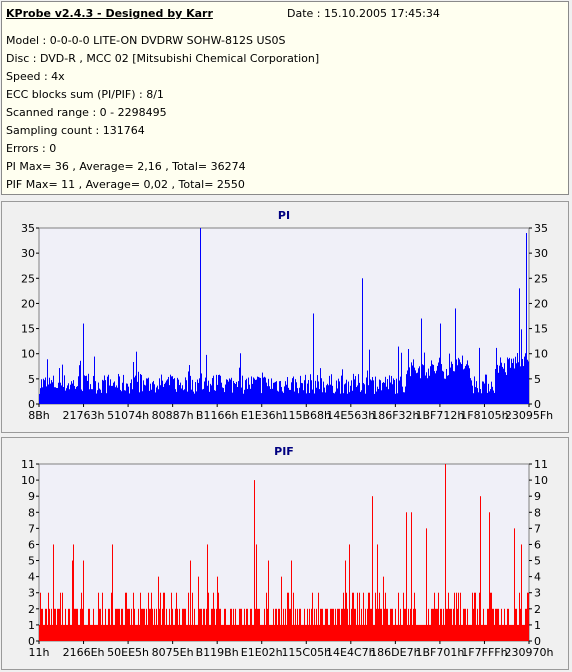  What do you see at coordinates (31, 379) in the screenshot?
I see `y-tick-label-left: 5` at bounding box center [31, 379].